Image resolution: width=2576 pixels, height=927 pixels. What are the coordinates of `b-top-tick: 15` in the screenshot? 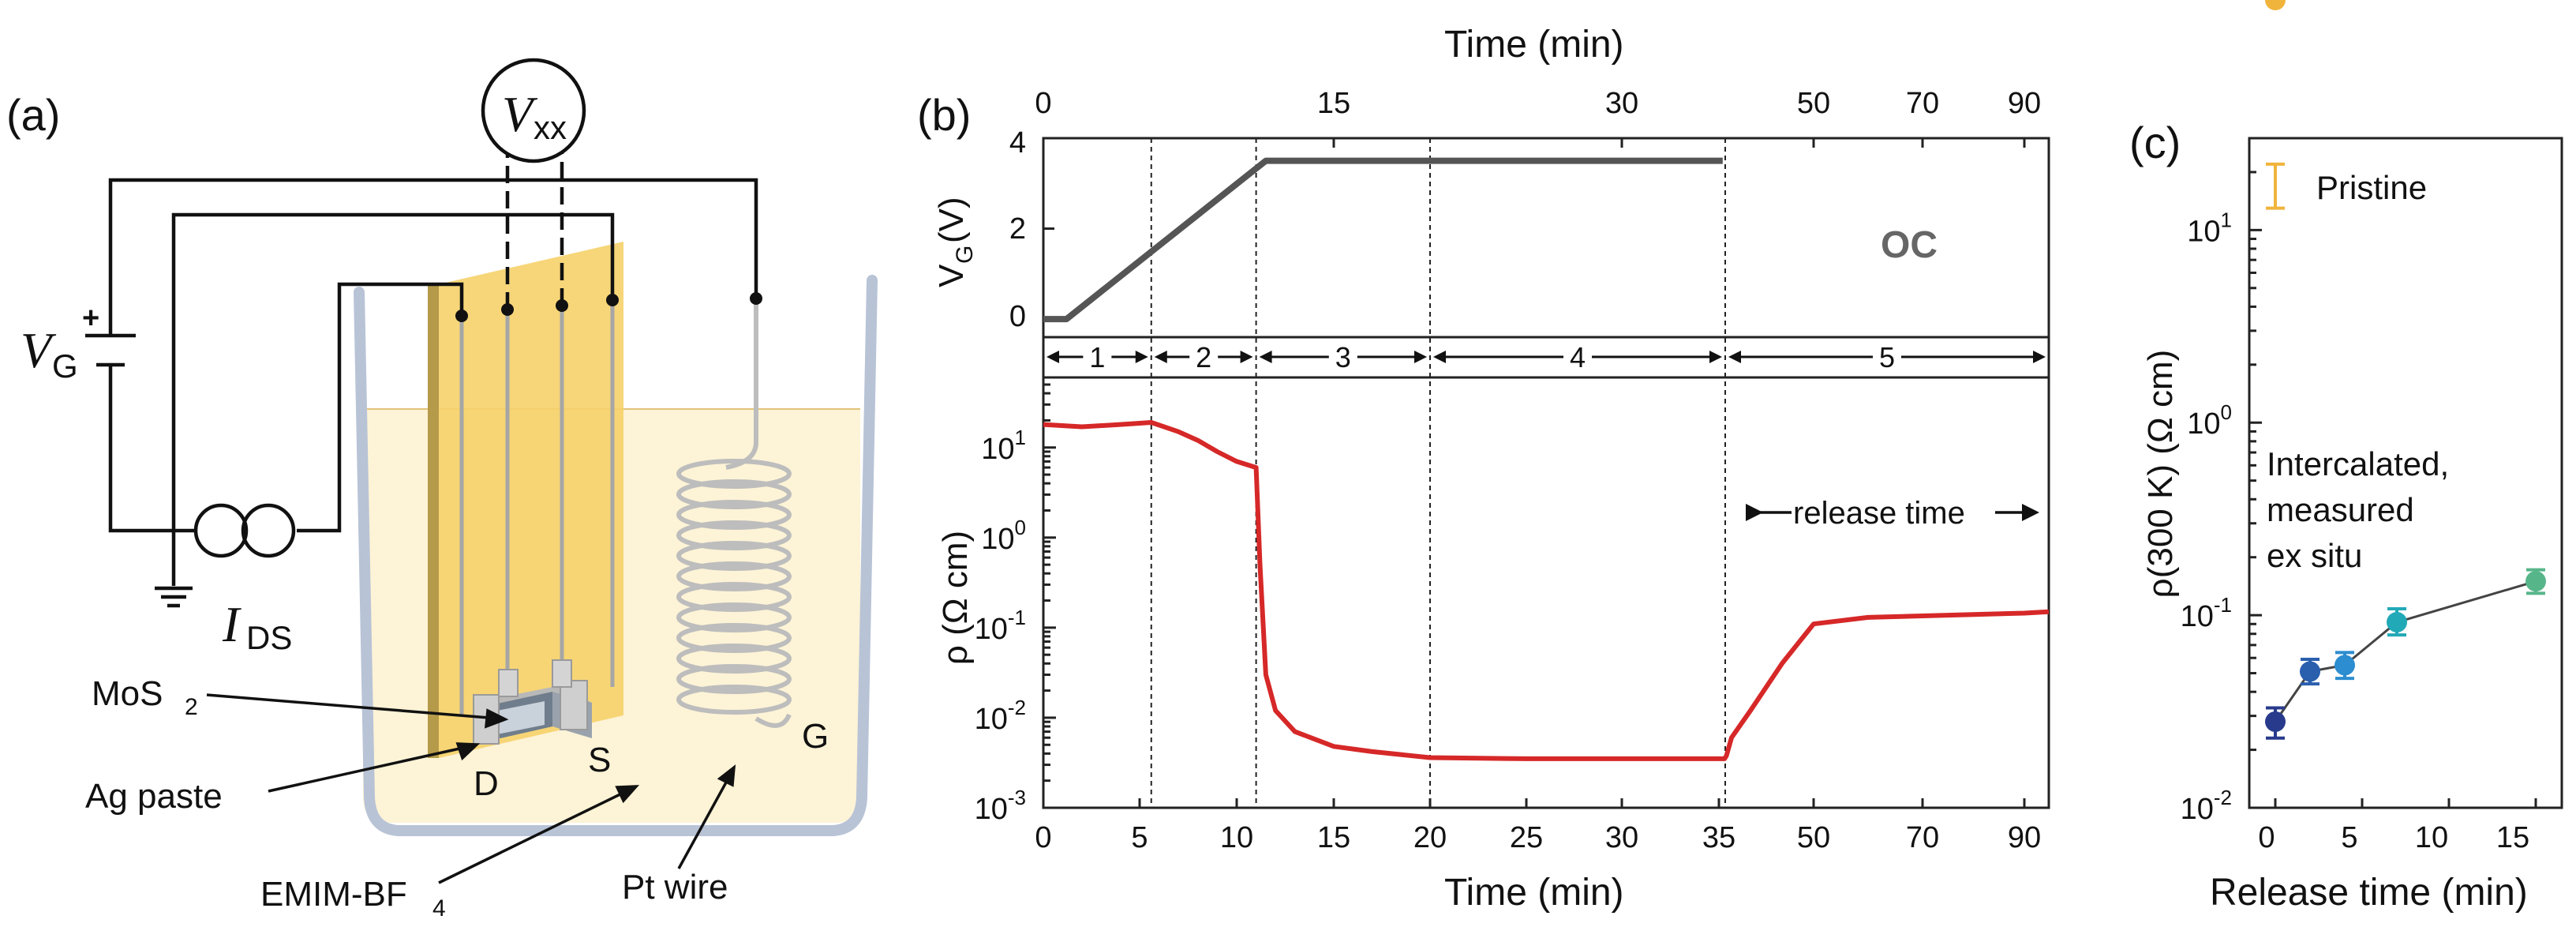 It's located at (1333, 103).